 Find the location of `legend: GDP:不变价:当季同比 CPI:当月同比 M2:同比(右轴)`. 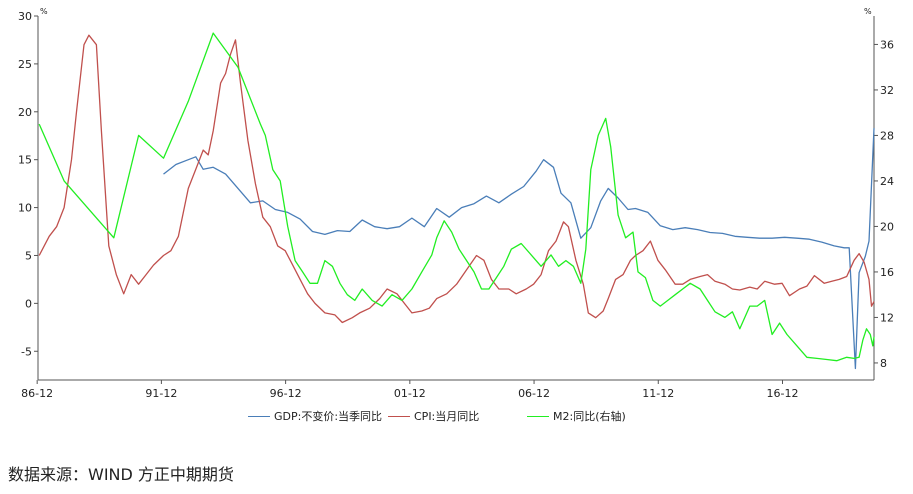

legend: GDP:不变价:当季同比 CPI:当月同比 M2:同比(右轴) is located at coordinates (456, 416).